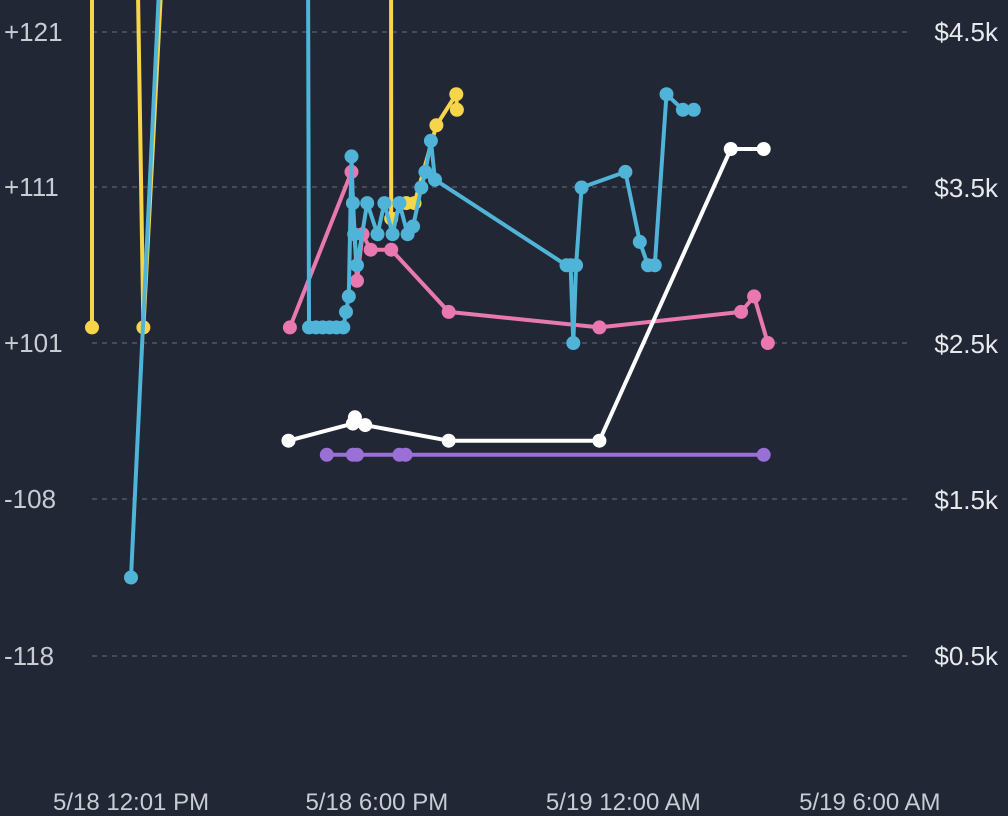  What do you see at coordinates (869, 802) in the screenshot?
I see `x-tick-label: 5/19 6:00 AM` at bounding box center [869, 802].